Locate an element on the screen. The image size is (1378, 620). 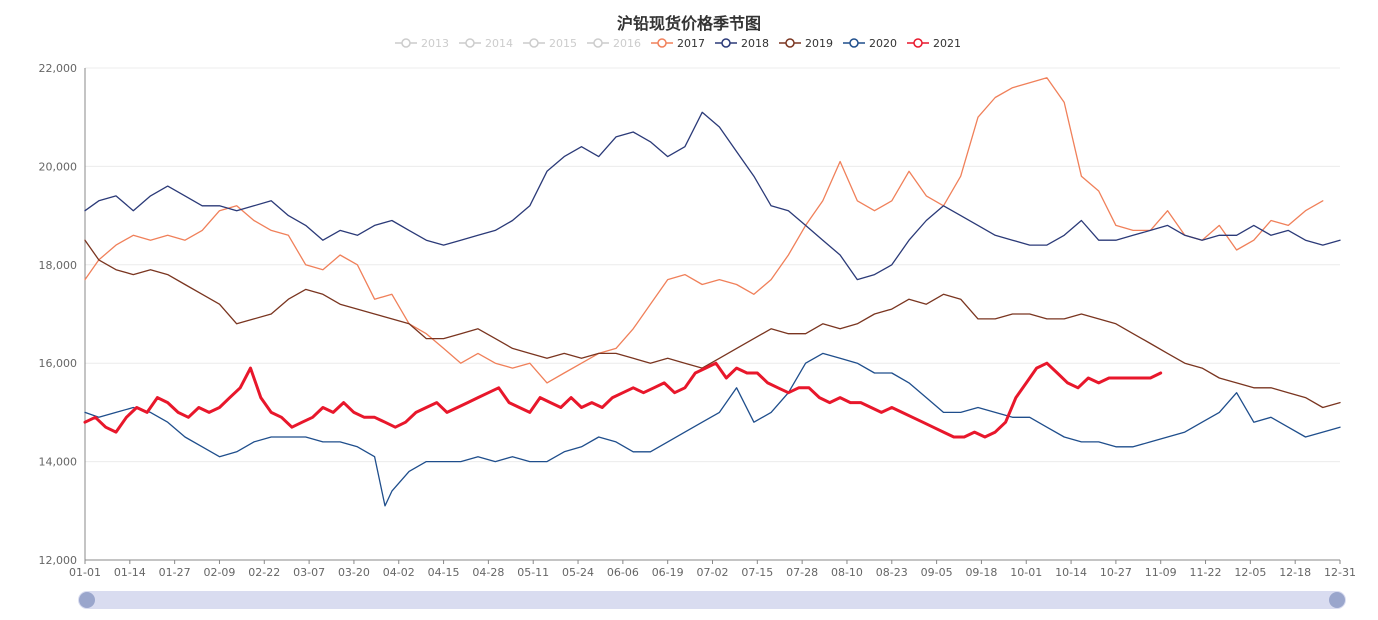
x-tick-label: 04-15 is located at coordinates (444, 572).